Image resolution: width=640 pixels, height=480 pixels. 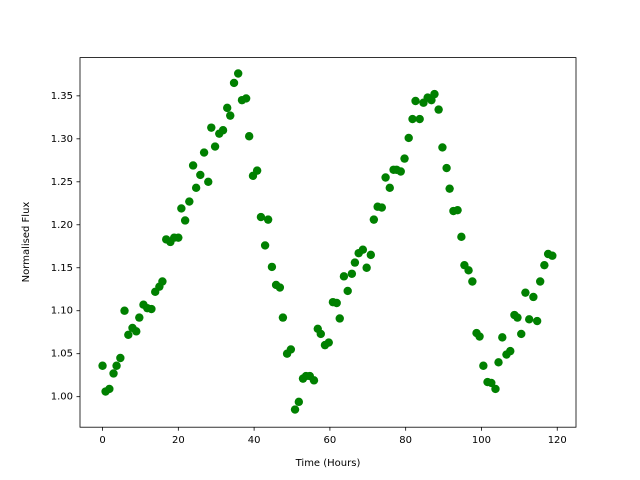 What do you see at coordinates (178, 440) in the screenshot?
I see `x-tick-label: 20` at bounding box center [178, 440].